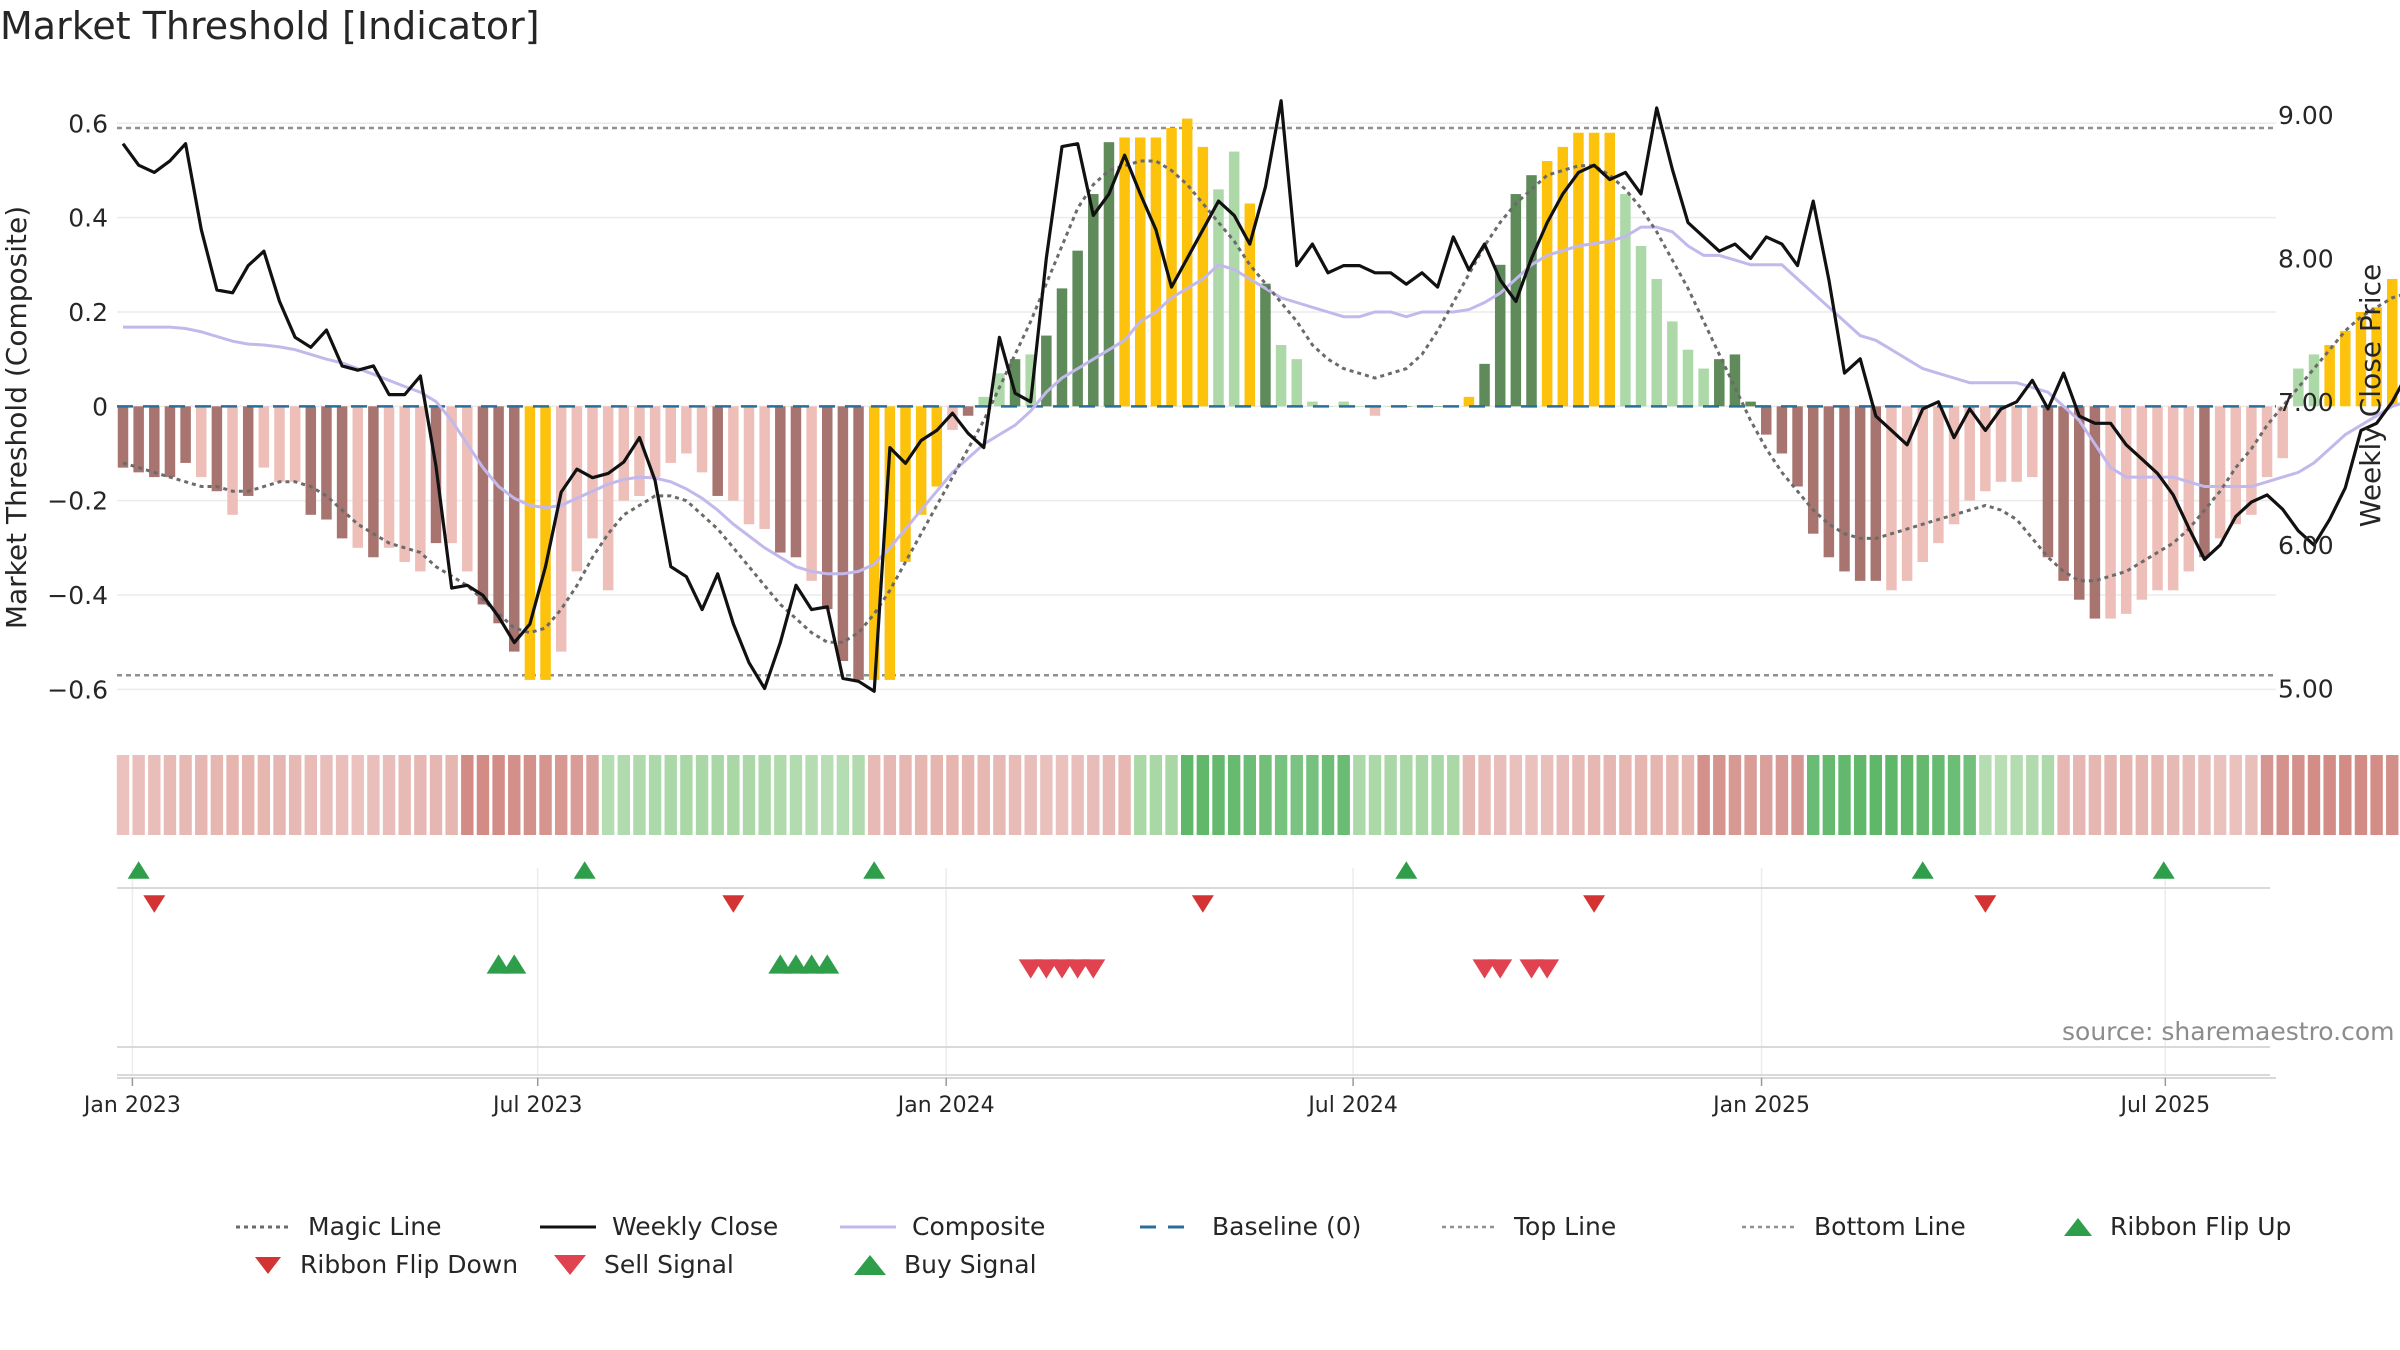 This screenshot has width=2400, height=1350. Describe the element at coordinates (2306, 688) in the screenshot. I see `y2-tick-label: 5.00` at that location.